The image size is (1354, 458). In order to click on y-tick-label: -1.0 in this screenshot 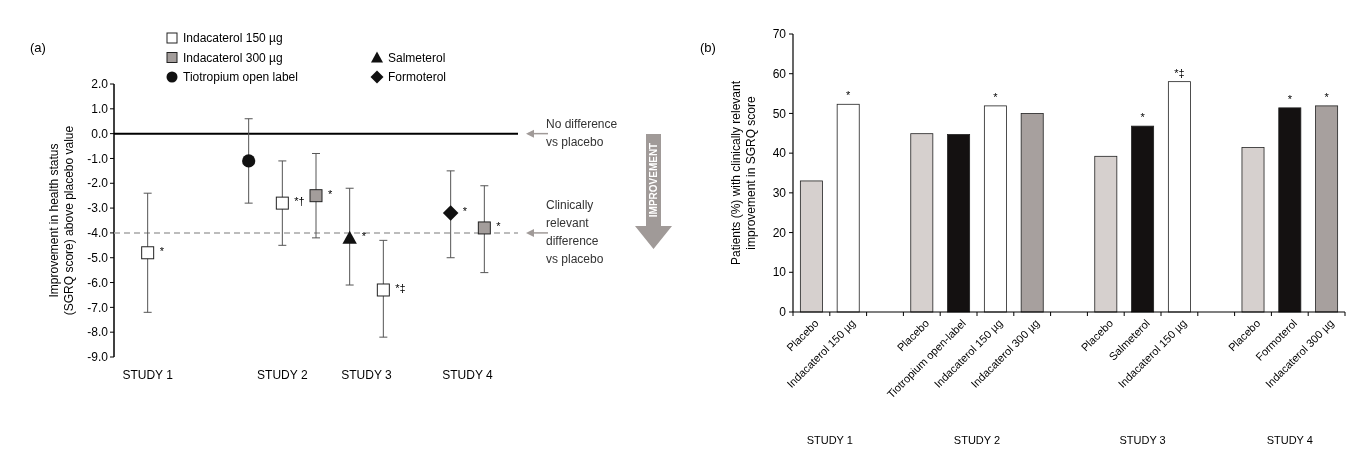, I will do `click(98, 158)`.